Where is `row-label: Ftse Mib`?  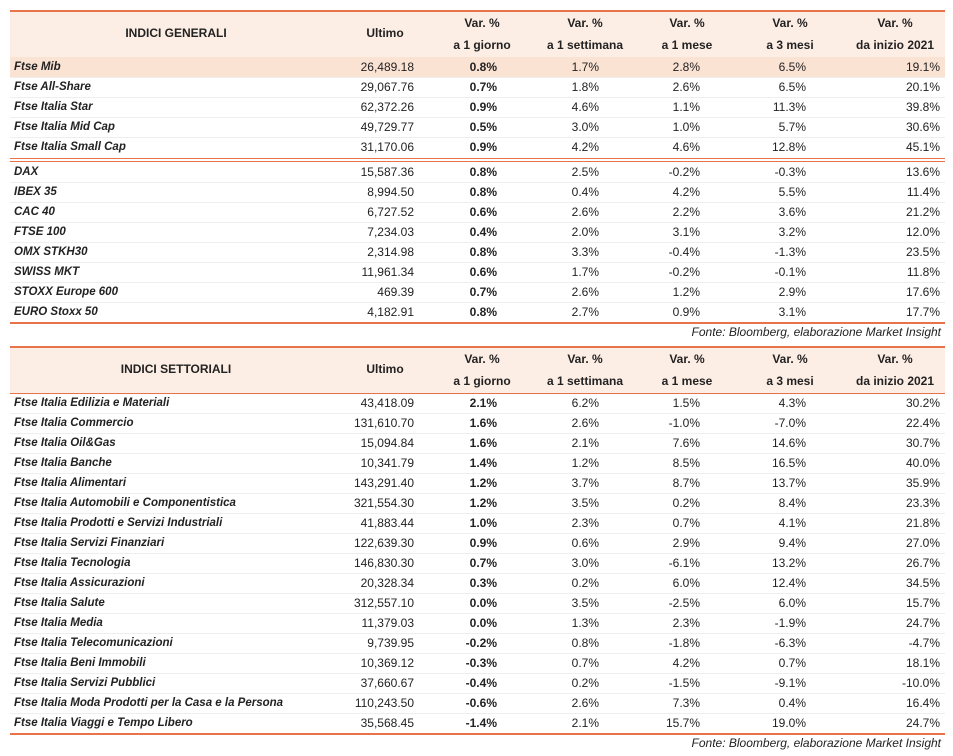
row-label: Ftse Mib is located at coordinates (37, 67).